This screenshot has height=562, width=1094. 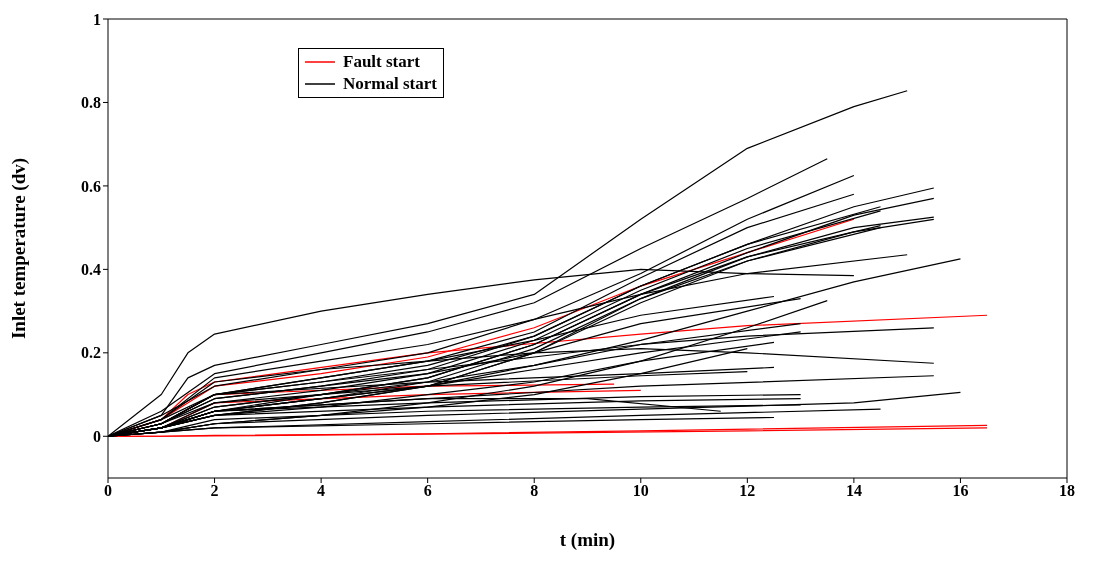 I want to click on x-tick-label: 0, so click(x=108, y=491).